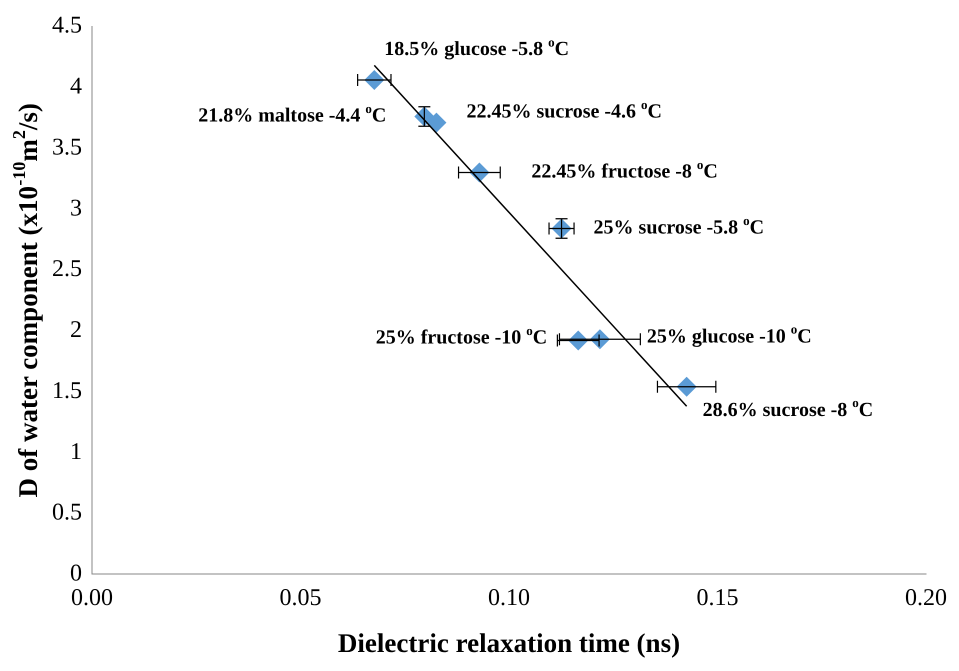 The height and width of the screenshot is (671, 959). I want to click on y-tick-label: 2, so click(76, 330).